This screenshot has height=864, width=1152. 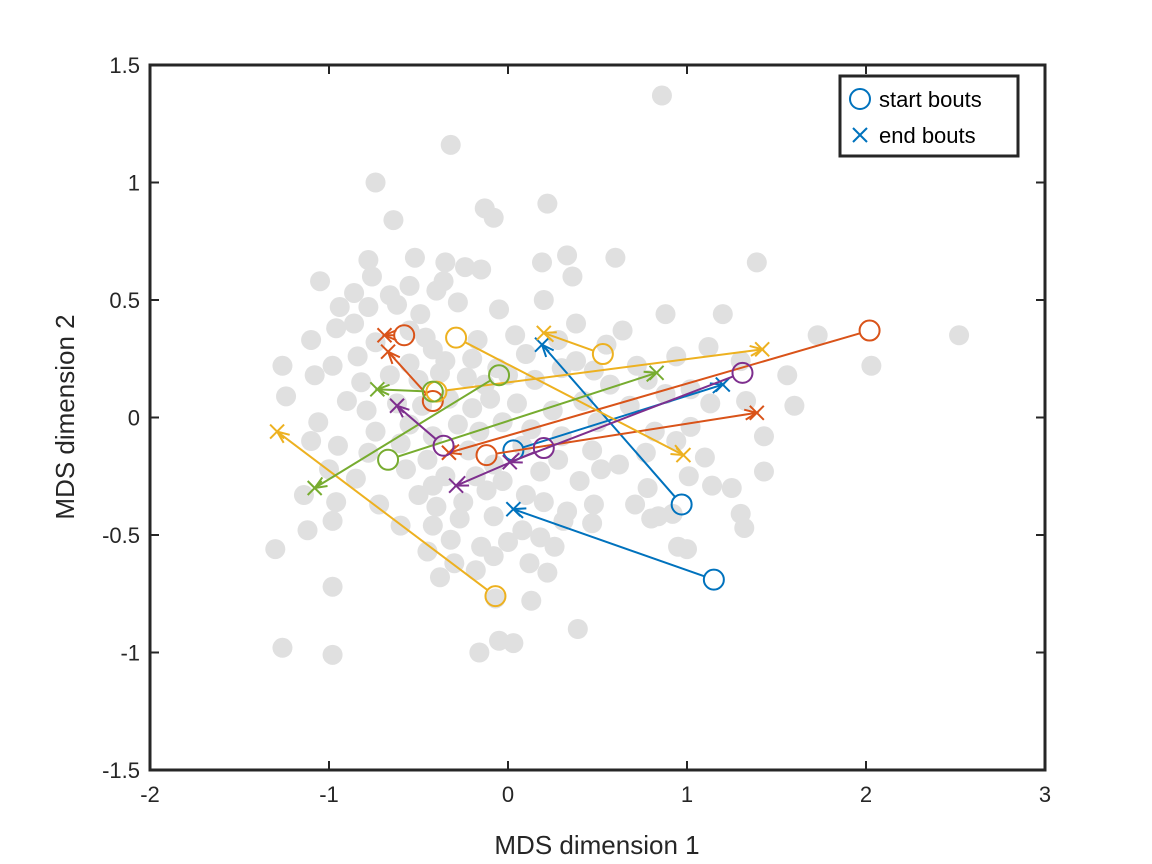 I want to click on x-tick-label: 2, so click(x=866, y=794).